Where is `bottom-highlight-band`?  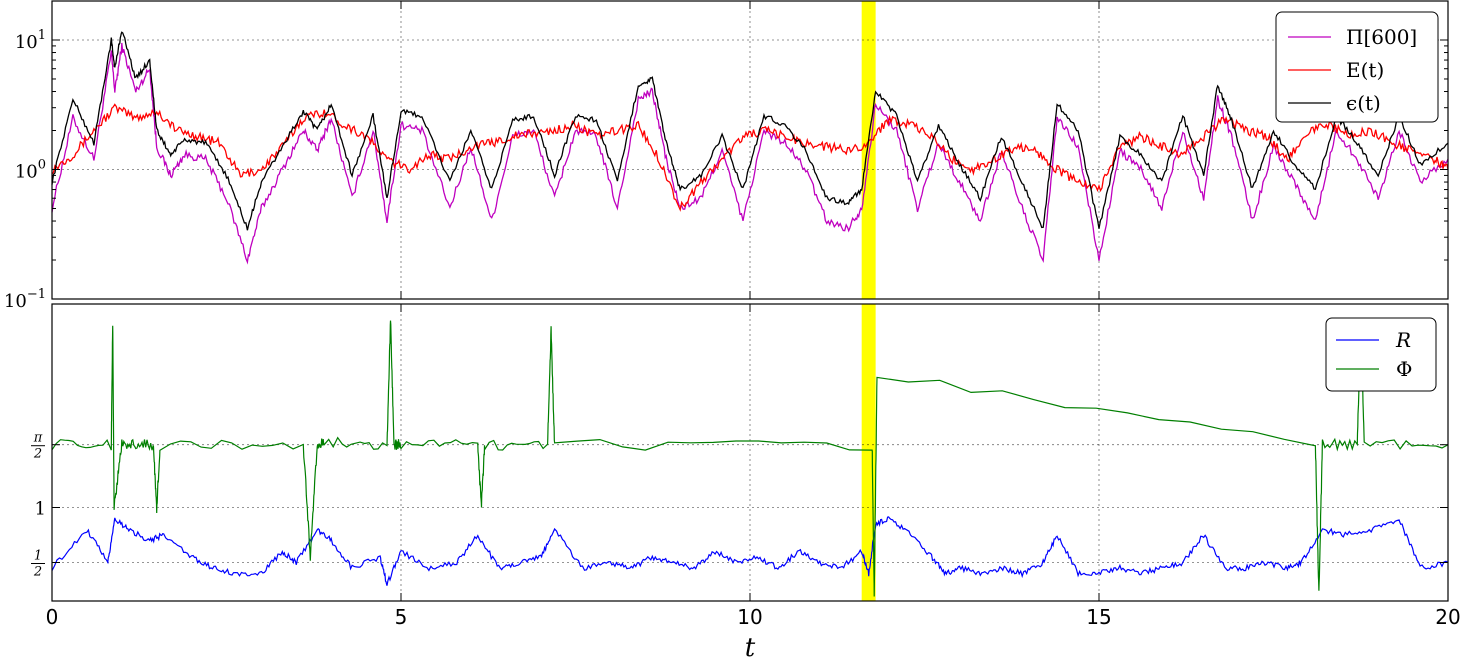 bottom-highlight-band is located at coordinates (868, 452).